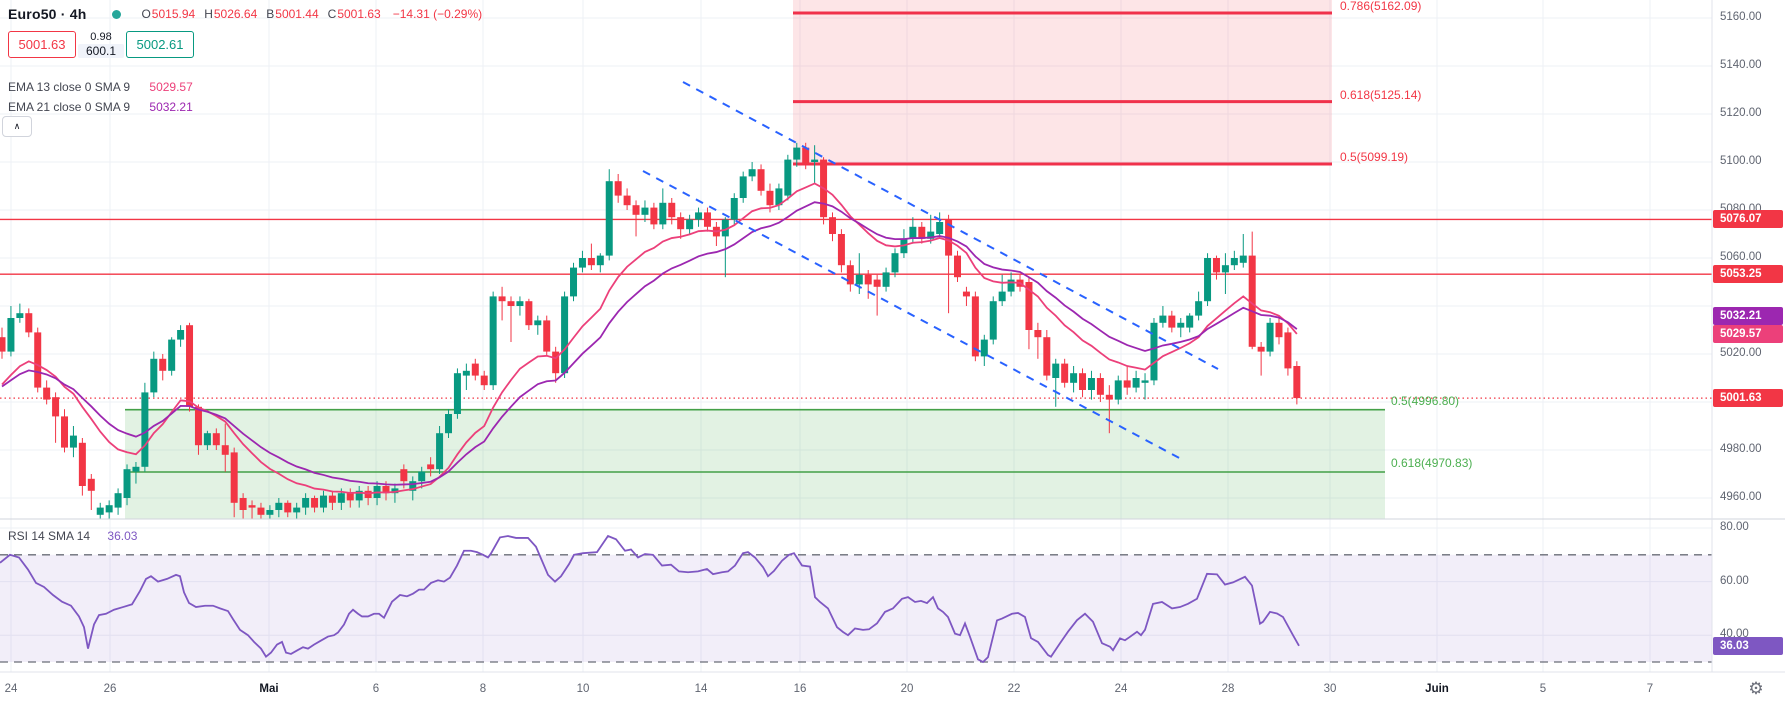 The width and height of the screenshot is (1785, 704). What do you see at coordinates (376, 689) in the screenshot?
I see `time-tick-label: 6` at bounding box center [376, 689].